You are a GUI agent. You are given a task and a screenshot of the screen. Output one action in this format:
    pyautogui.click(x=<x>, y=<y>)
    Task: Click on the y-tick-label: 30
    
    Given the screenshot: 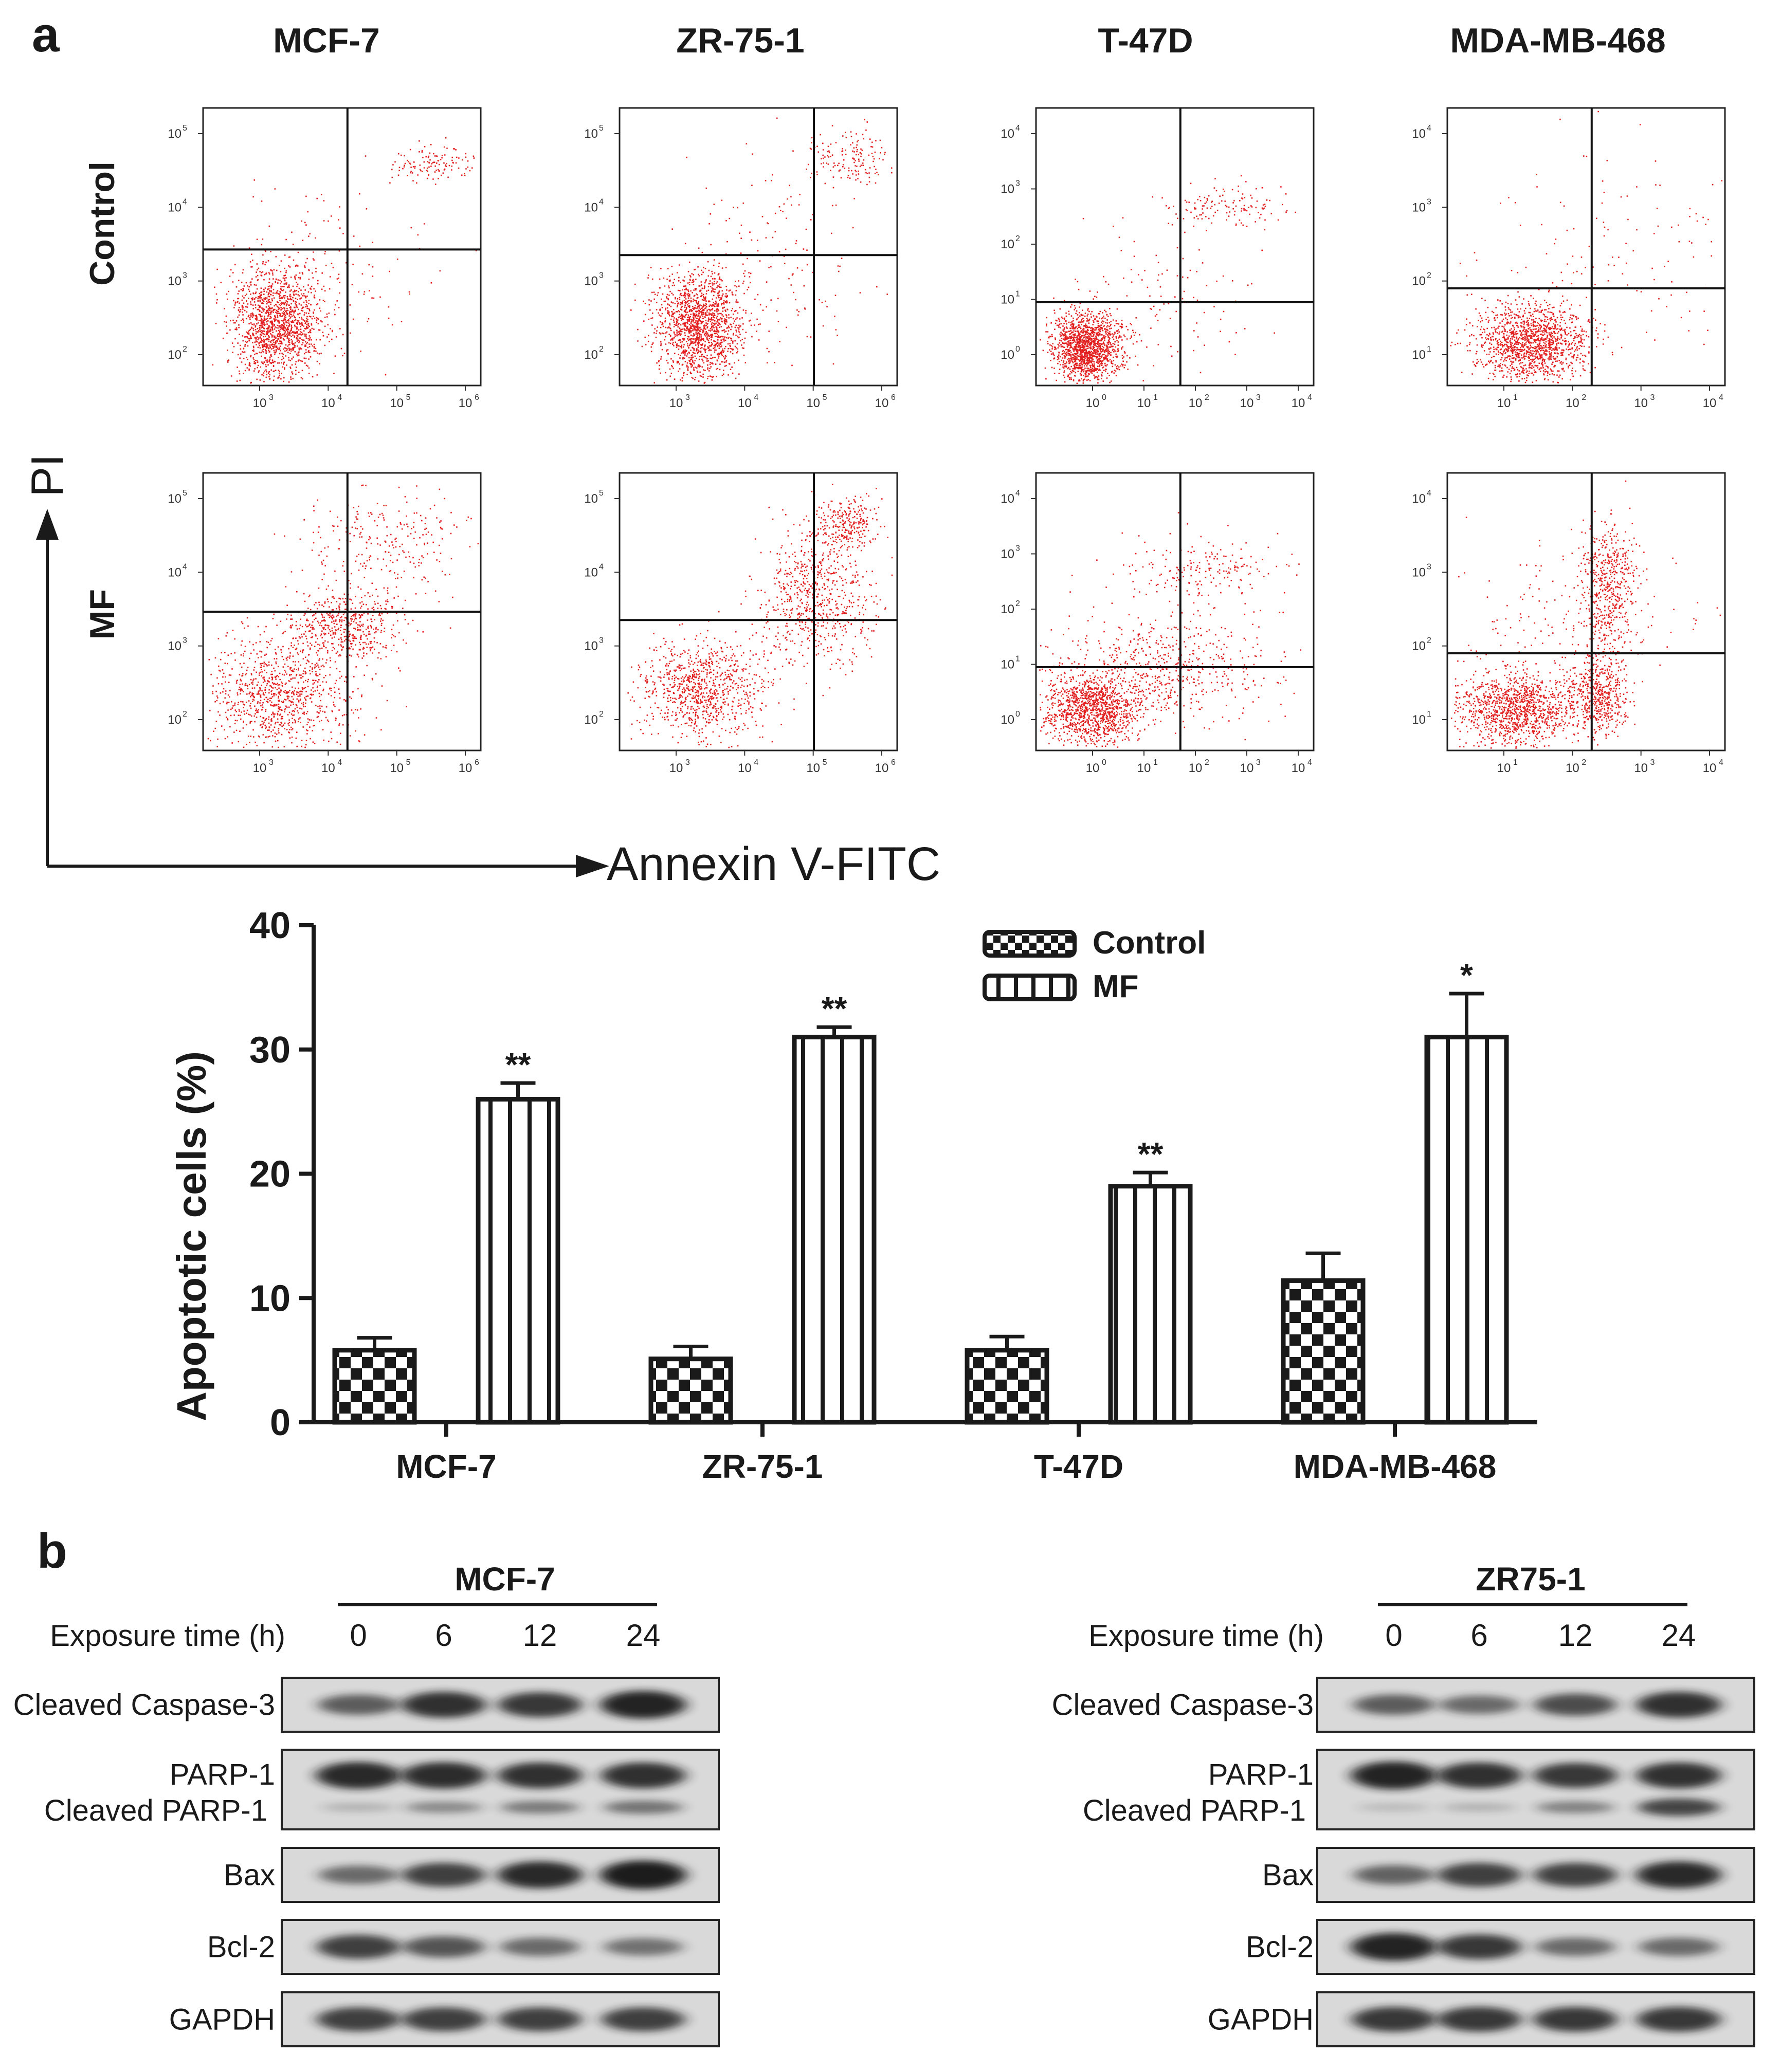 What is the action you would take?
    pyautogui.click(x=269, y=1051)
    